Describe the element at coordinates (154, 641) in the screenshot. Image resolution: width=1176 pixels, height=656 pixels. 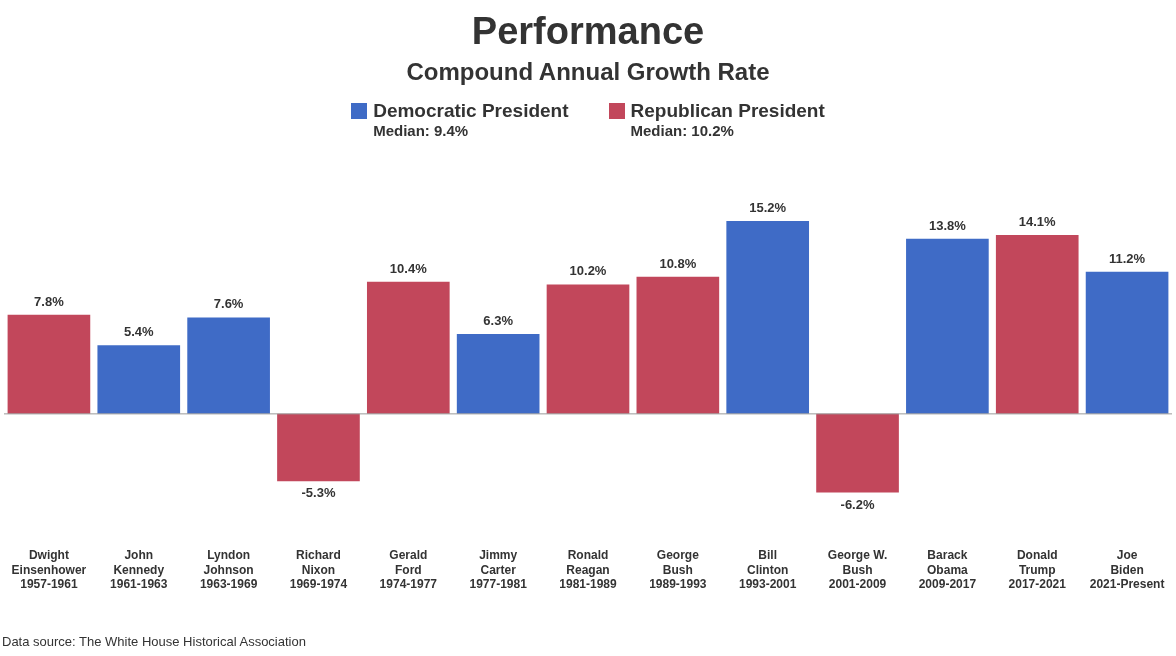
I see `source-note: Data source: The White House Historical Association` at that location.